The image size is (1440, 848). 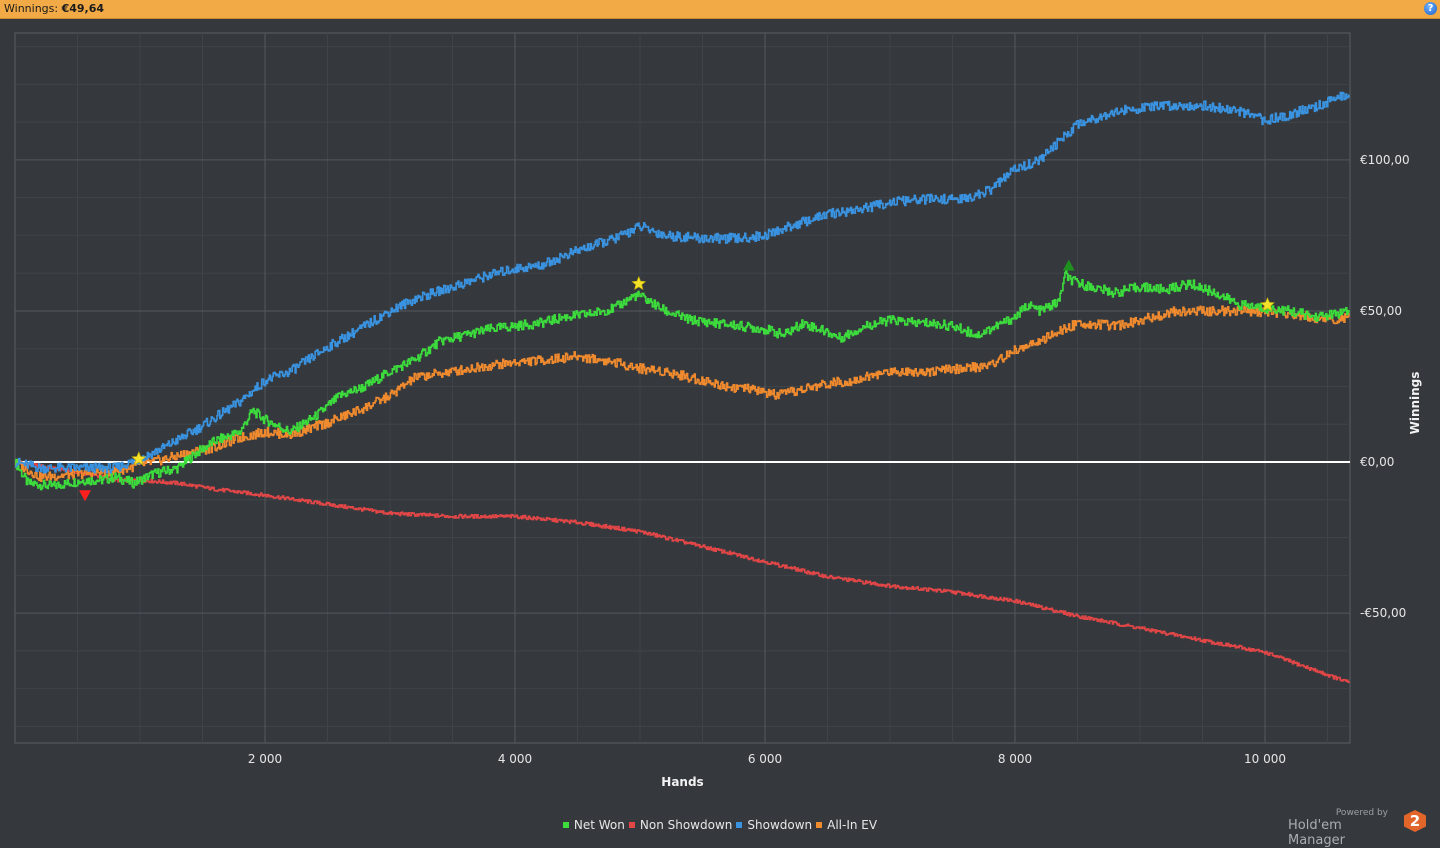 I want to click on winnings-label: Winnings:, so click(x=31, y=8).